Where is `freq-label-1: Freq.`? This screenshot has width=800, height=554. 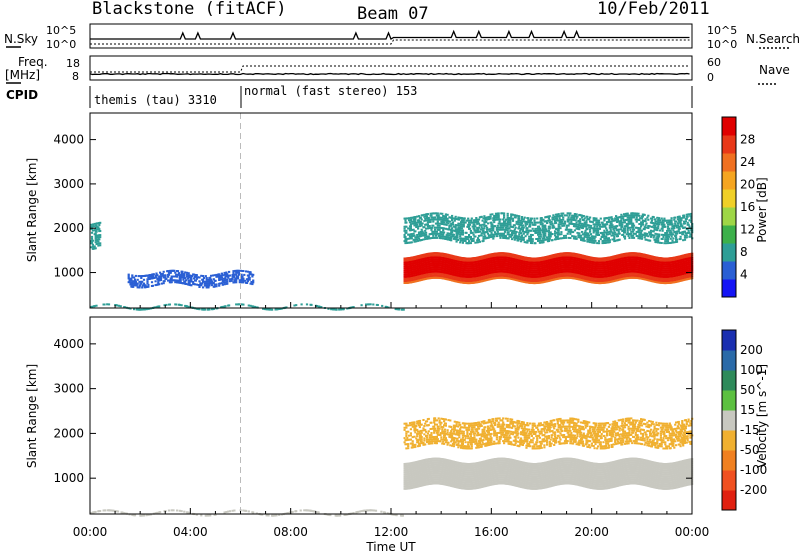 freq-label-1: Freq. is located at coordinates (33, 62).